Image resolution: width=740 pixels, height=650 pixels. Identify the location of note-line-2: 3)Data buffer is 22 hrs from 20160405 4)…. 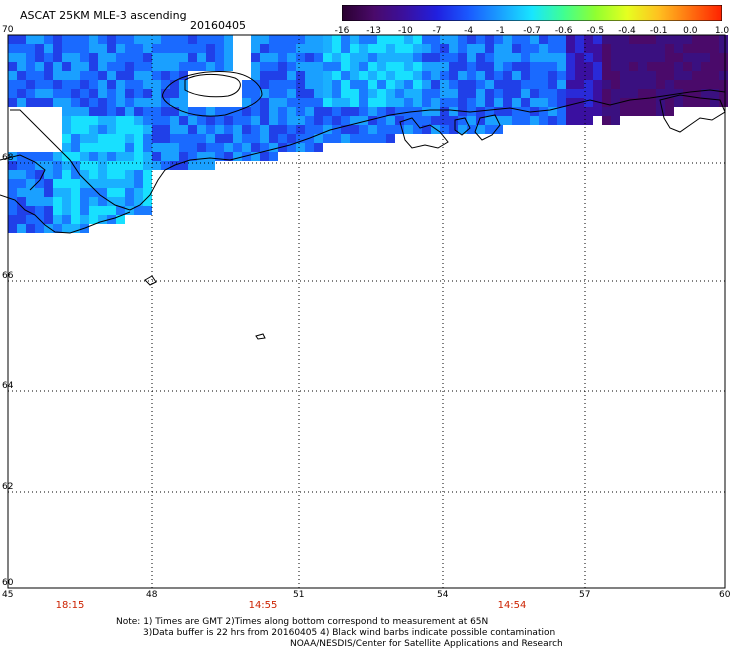
(349, 633).